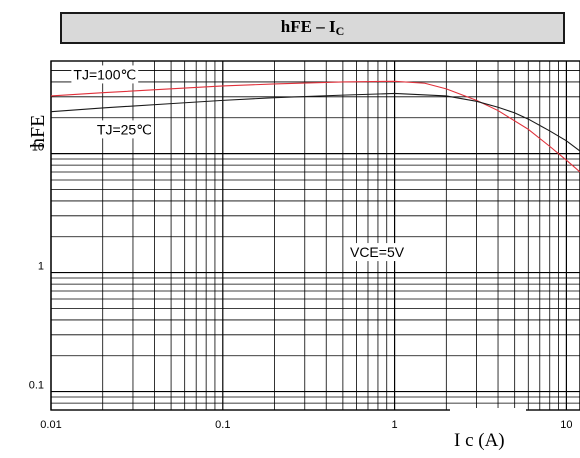 This screenshot has height=458, width=580. What do you see at coordinates (41, 267) in the screenshot?
I see `y-tick-label: 1` at bounding box center [41, 267].